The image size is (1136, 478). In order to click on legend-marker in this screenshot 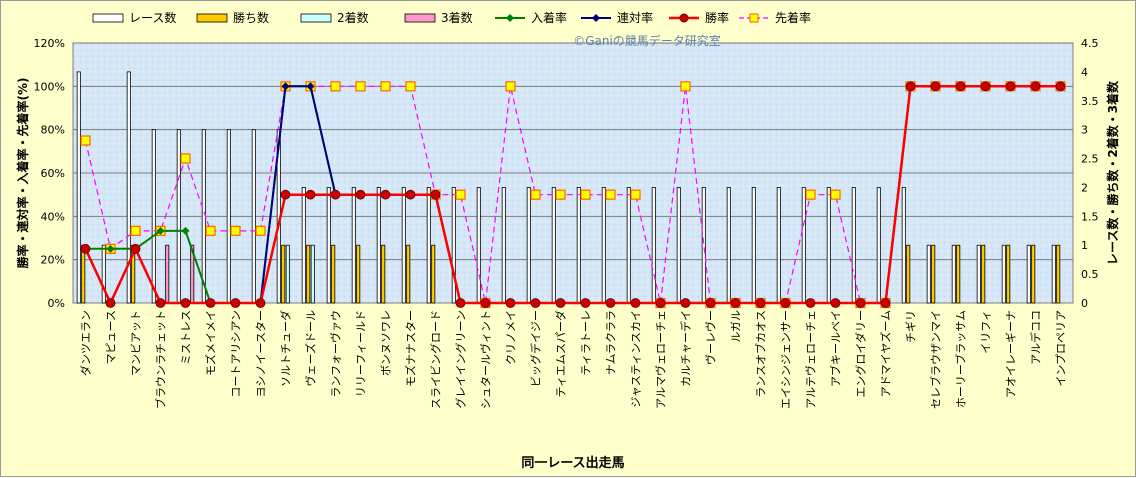, I will do `click(684, 18)`.